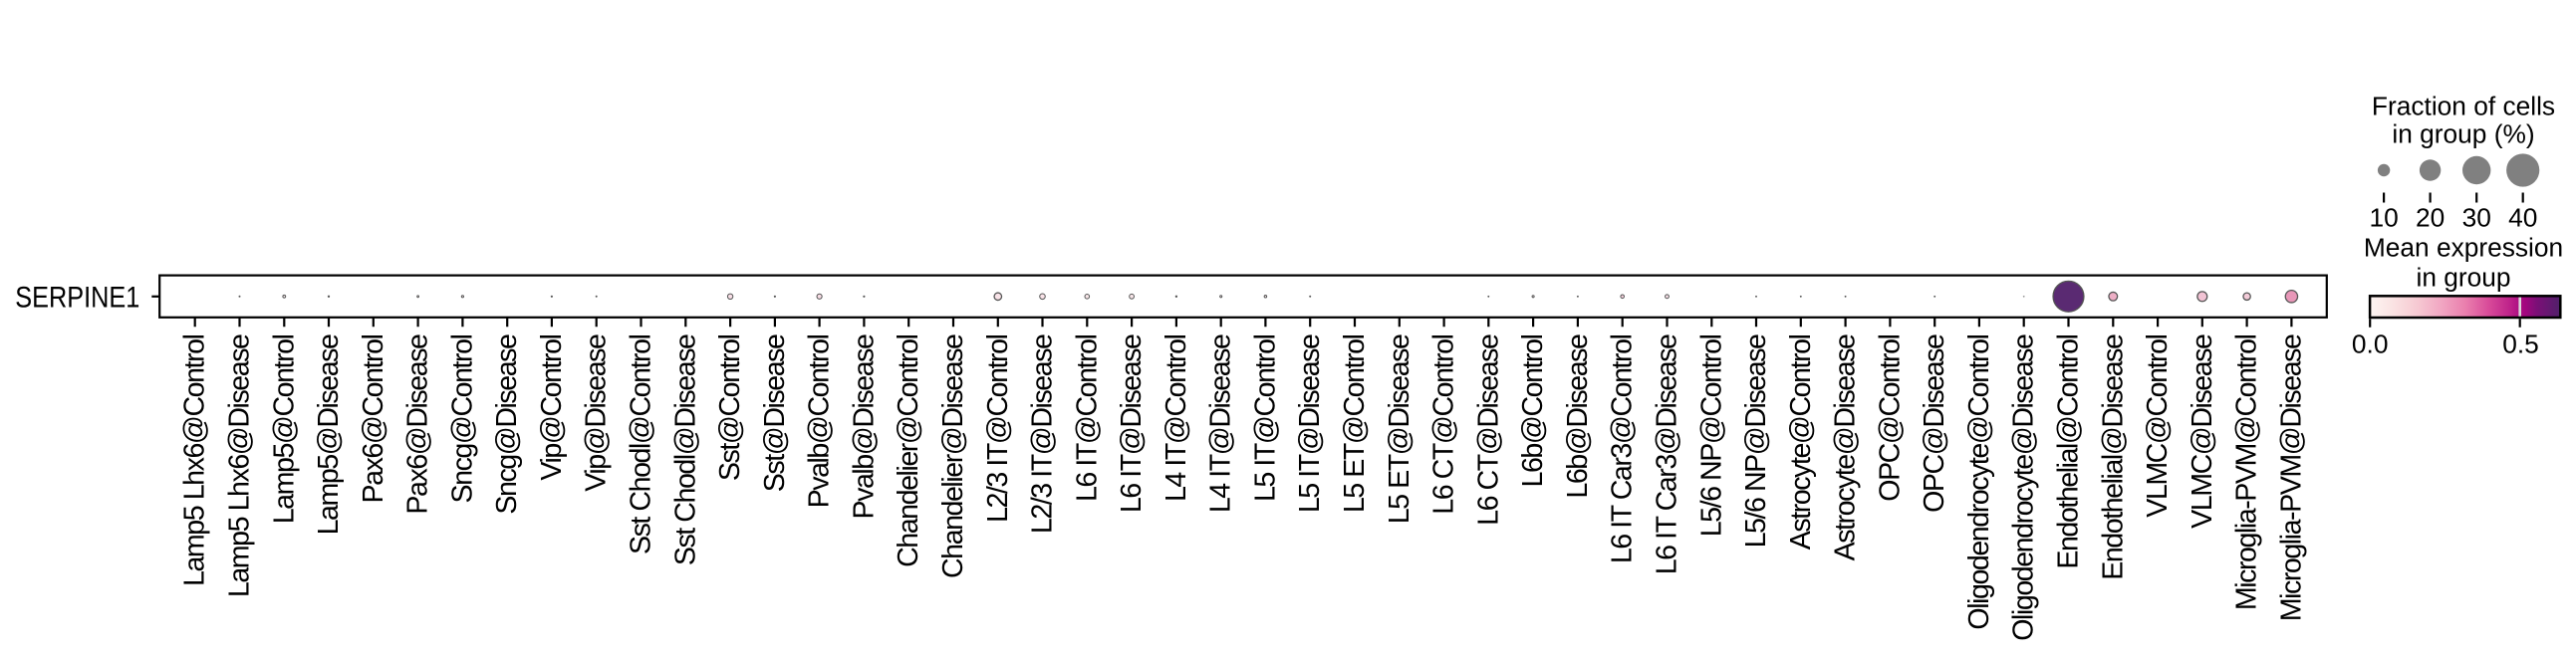 The height and width of the screenshot is (662, 2576). What do you see at coordinates (1890, 417) in the screenshot?
I see `svg-text: OPC@Control` at bounding box center [1890, 417].